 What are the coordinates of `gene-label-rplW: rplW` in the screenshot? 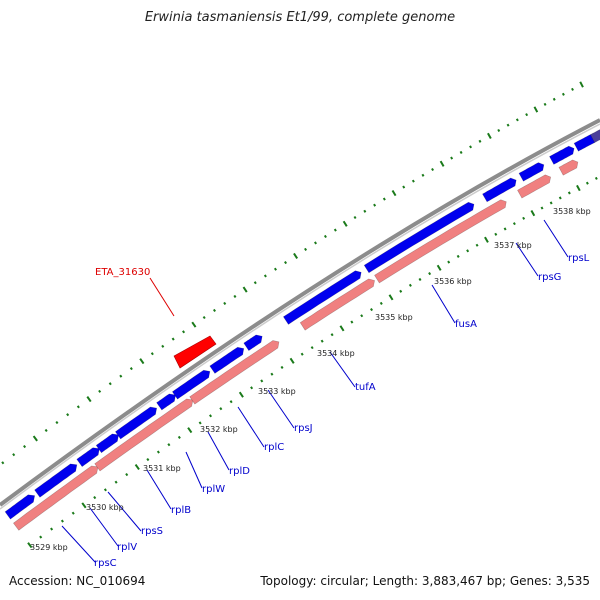 It's located at (213, 489).